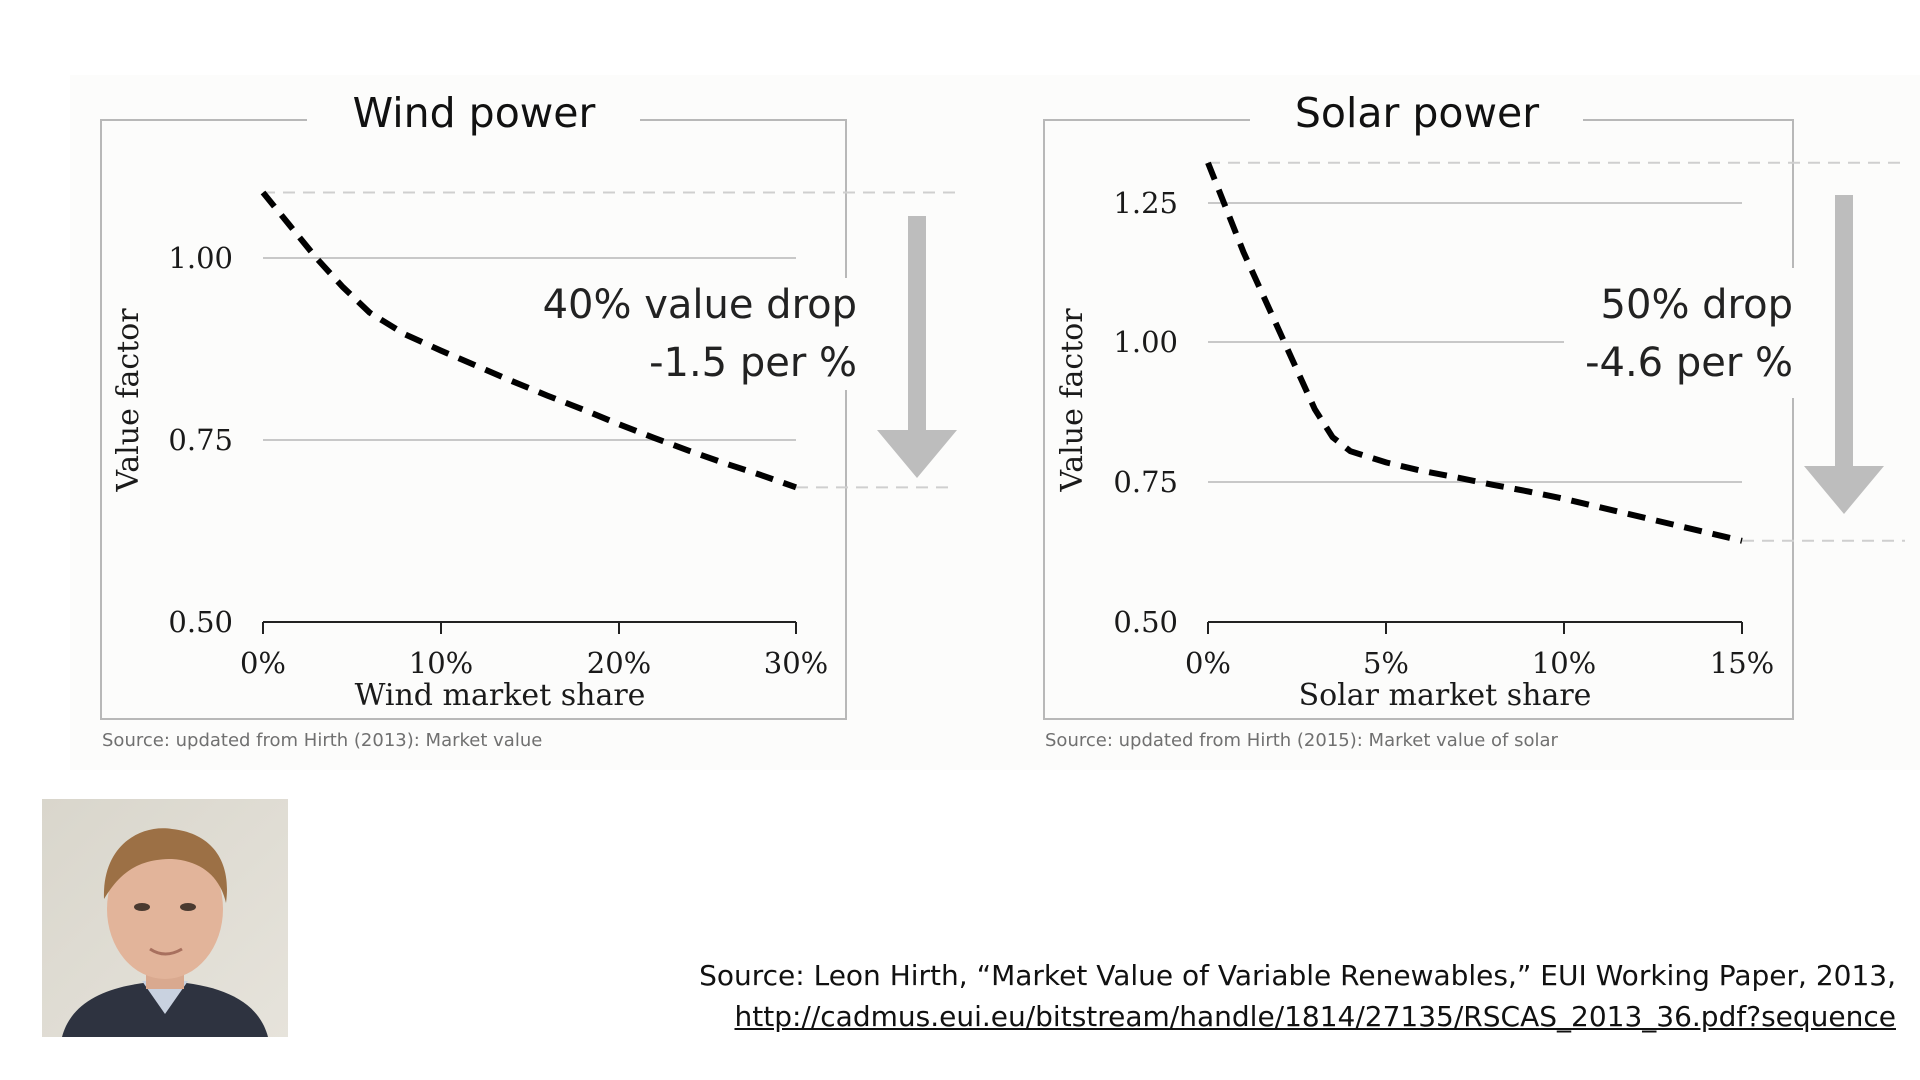 This screenshot has width=1920, height=1080. I want to click on solar-x-tick-label: 5%, so click(1386, 663).